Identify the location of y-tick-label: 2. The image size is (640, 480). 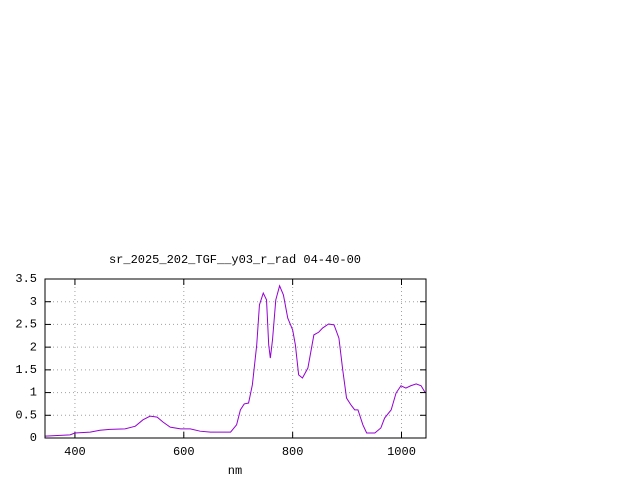
(33, 347).